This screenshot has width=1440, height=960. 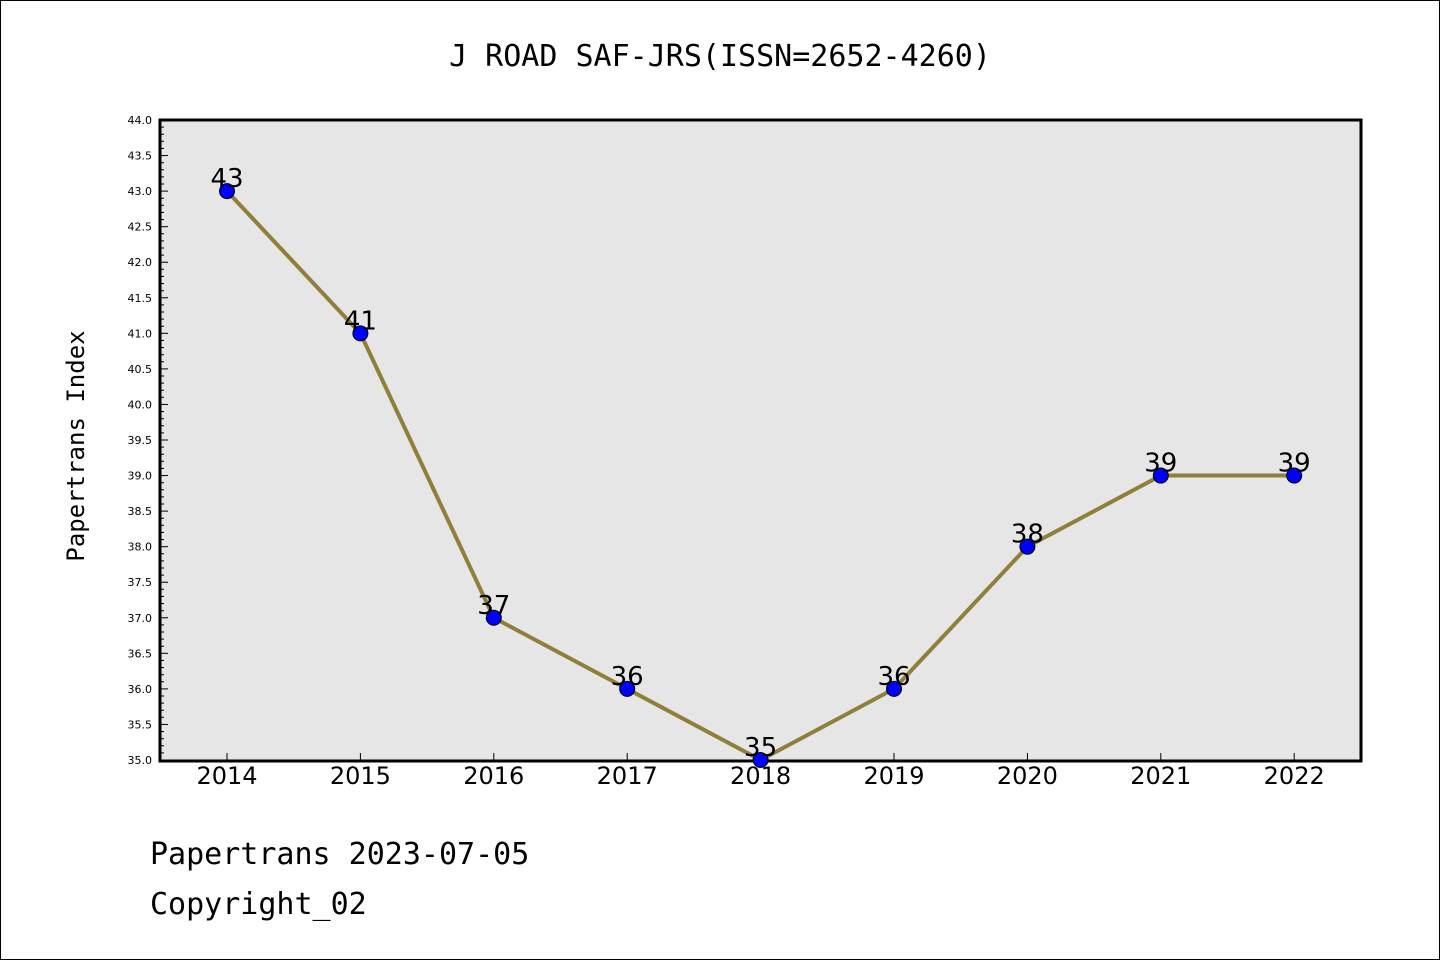 I want to click on x-axis: 2014 2015 2016 2017 2018 2019 2020 2021 2022, so click(x=760, y=771).